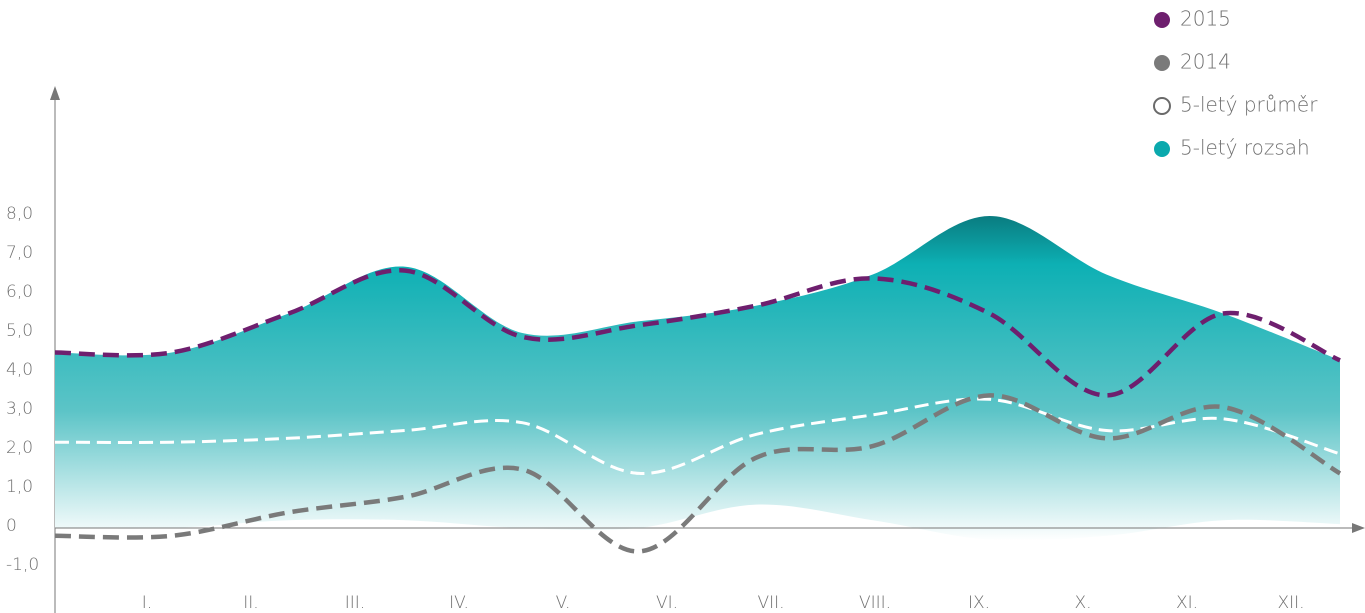 This screenshot has width=1365, height=613. Describe the element at coordinates (19, 409) in the screenshot. I see `y-tick-label: 3,0` at that location.